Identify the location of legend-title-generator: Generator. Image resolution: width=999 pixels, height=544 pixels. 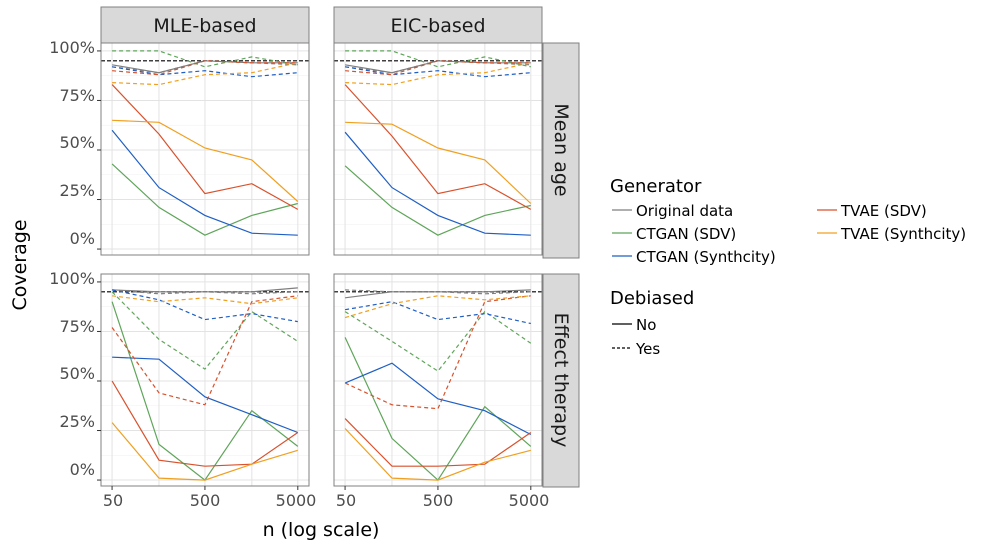
(656, 186).